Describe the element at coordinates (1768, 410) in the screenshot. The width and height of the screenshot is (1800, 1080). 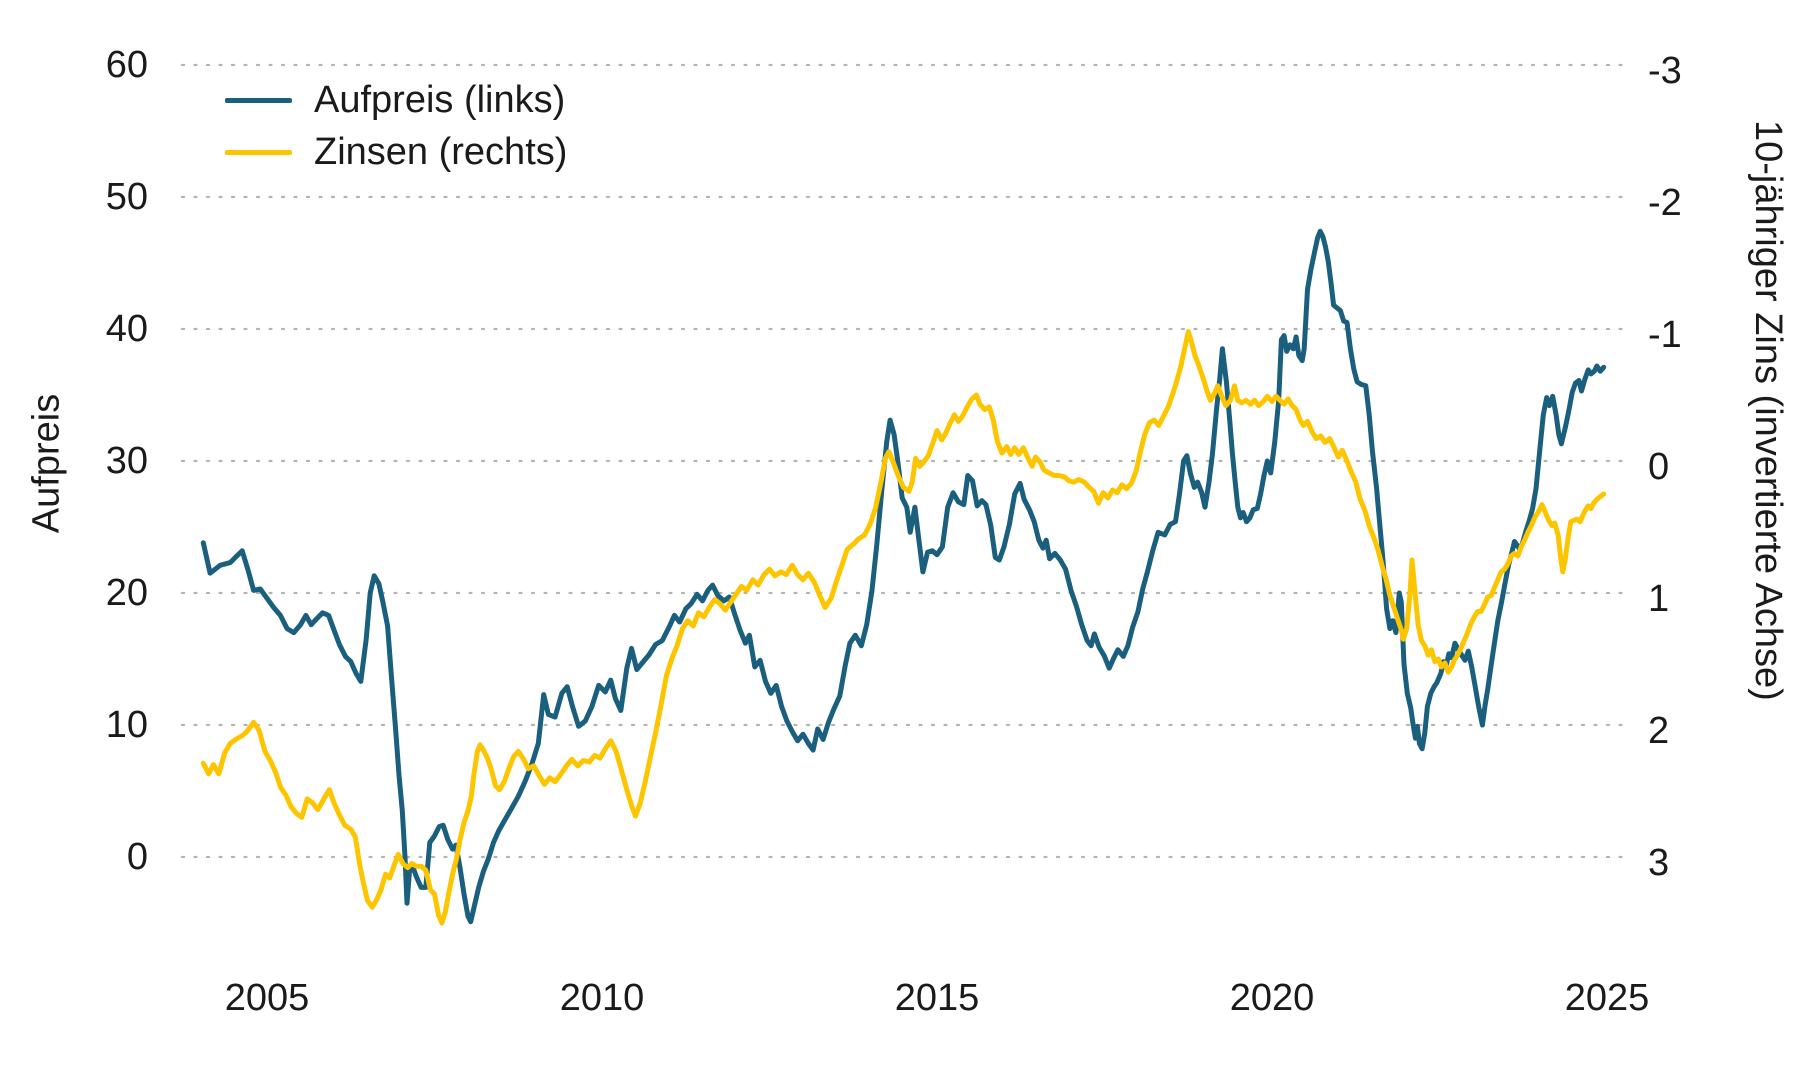
I see `right-axis-title: 10-jähriger Zins (invertierte Achse)` at that location.